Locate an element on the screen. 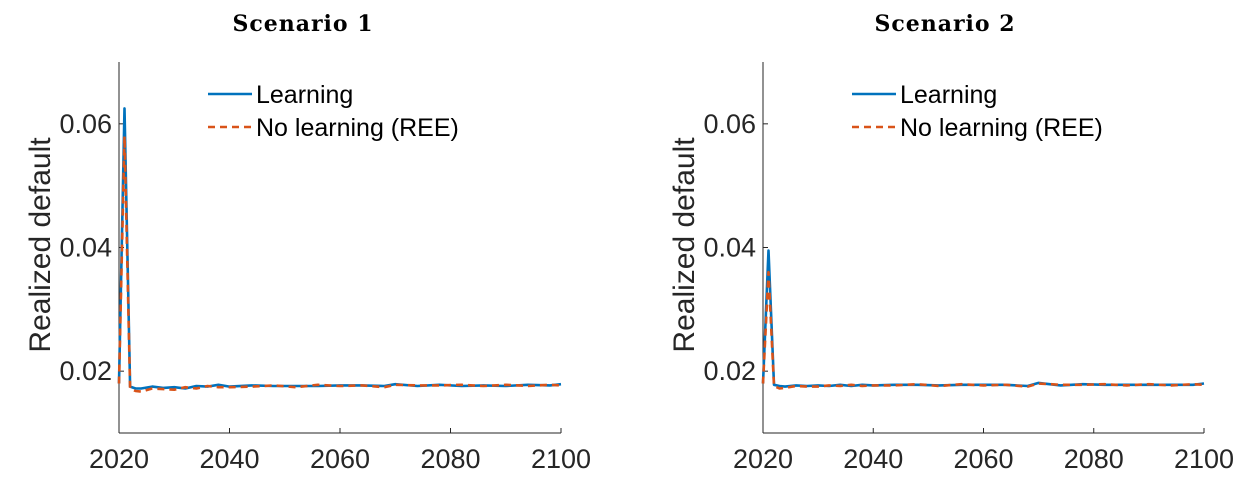 This screenshot has width=1239, height=481. chart-title: Scenario 1 is located at coordinates (302, 24).